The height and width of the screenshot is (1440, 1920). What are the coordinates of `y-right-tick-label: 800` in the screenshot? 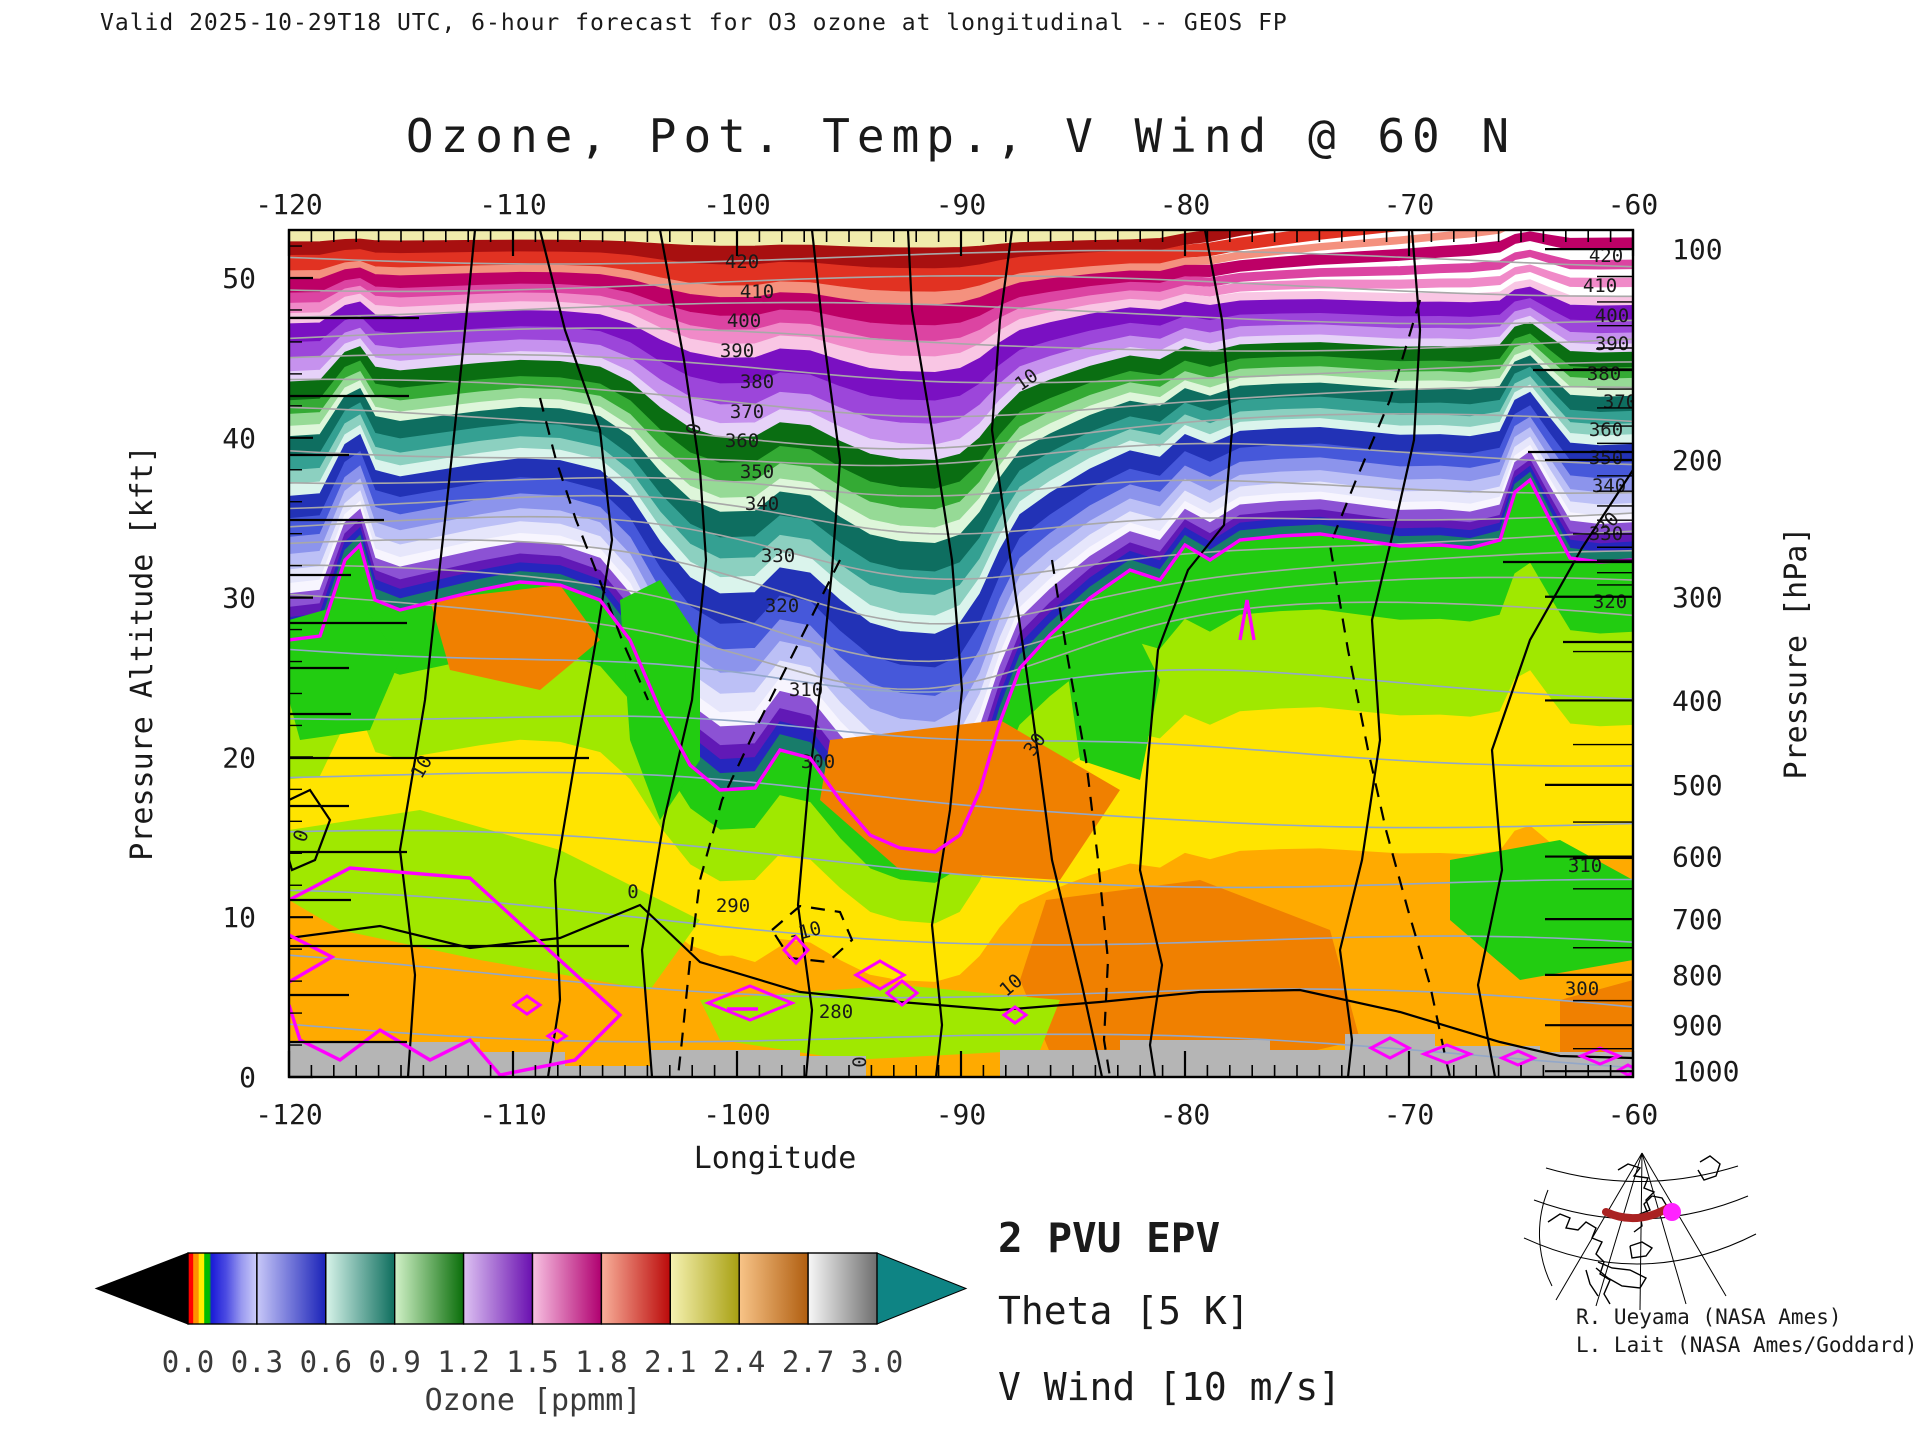 It's located at (1697, 975).